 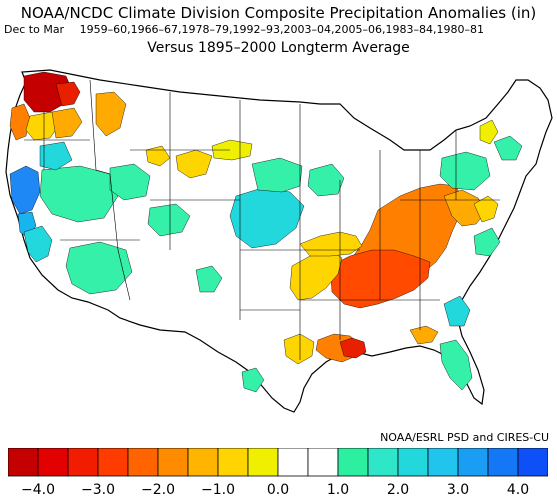 What do you see at coordinates (79, 194) in the screenshot?
I see `region-wet-mint-great-basin` at bounding box center [79, 194].